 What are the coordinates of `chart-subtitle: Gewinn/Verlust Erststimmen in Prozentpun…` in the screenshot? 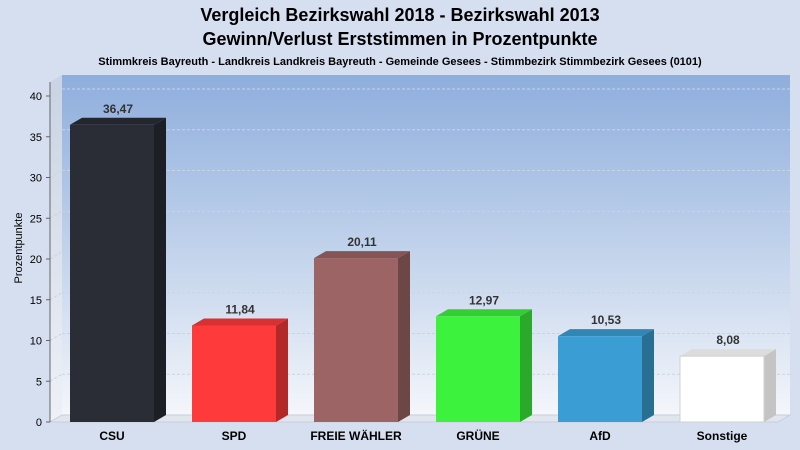 It's located at (399, 39).